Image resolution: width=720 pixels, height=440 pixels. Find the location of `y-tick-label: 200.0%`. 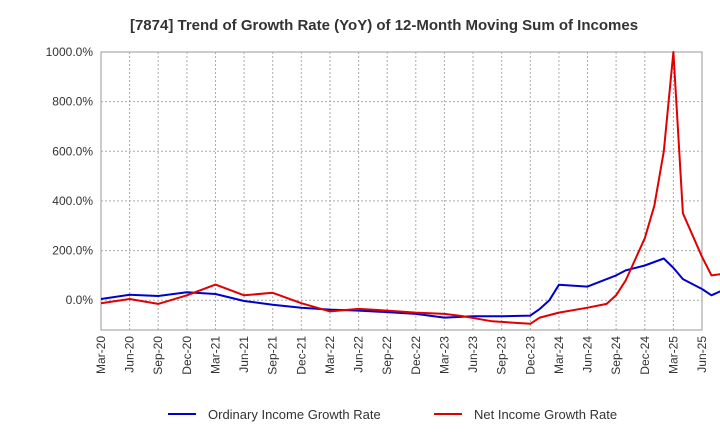

y-tick-label: 200.0% is located at coordinates (72, 251).